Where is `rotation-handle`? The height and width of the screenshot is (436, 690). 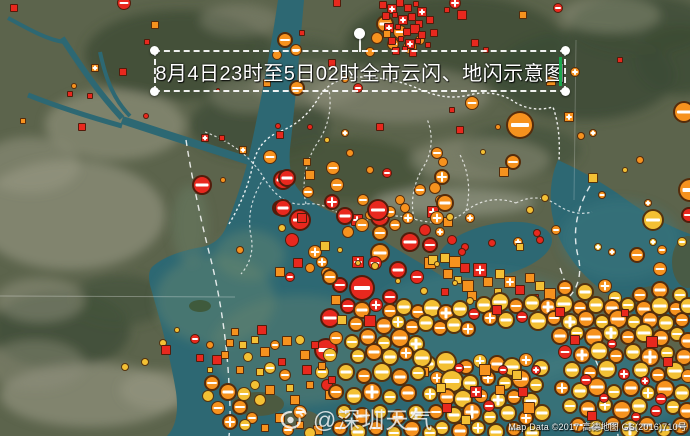
rotation-handle is located at coordinates (359, 33).